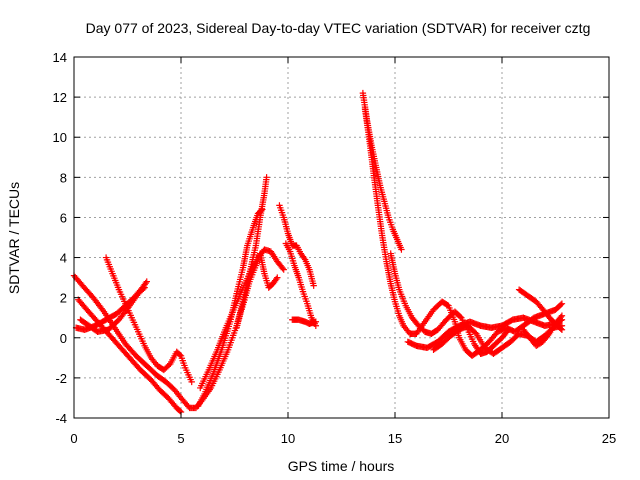 The image size is (640, 480). What do you see at coordinates (180, 438) in the screenshot?
I see `x-tick-label: 5` at bounding box center [180, 438].